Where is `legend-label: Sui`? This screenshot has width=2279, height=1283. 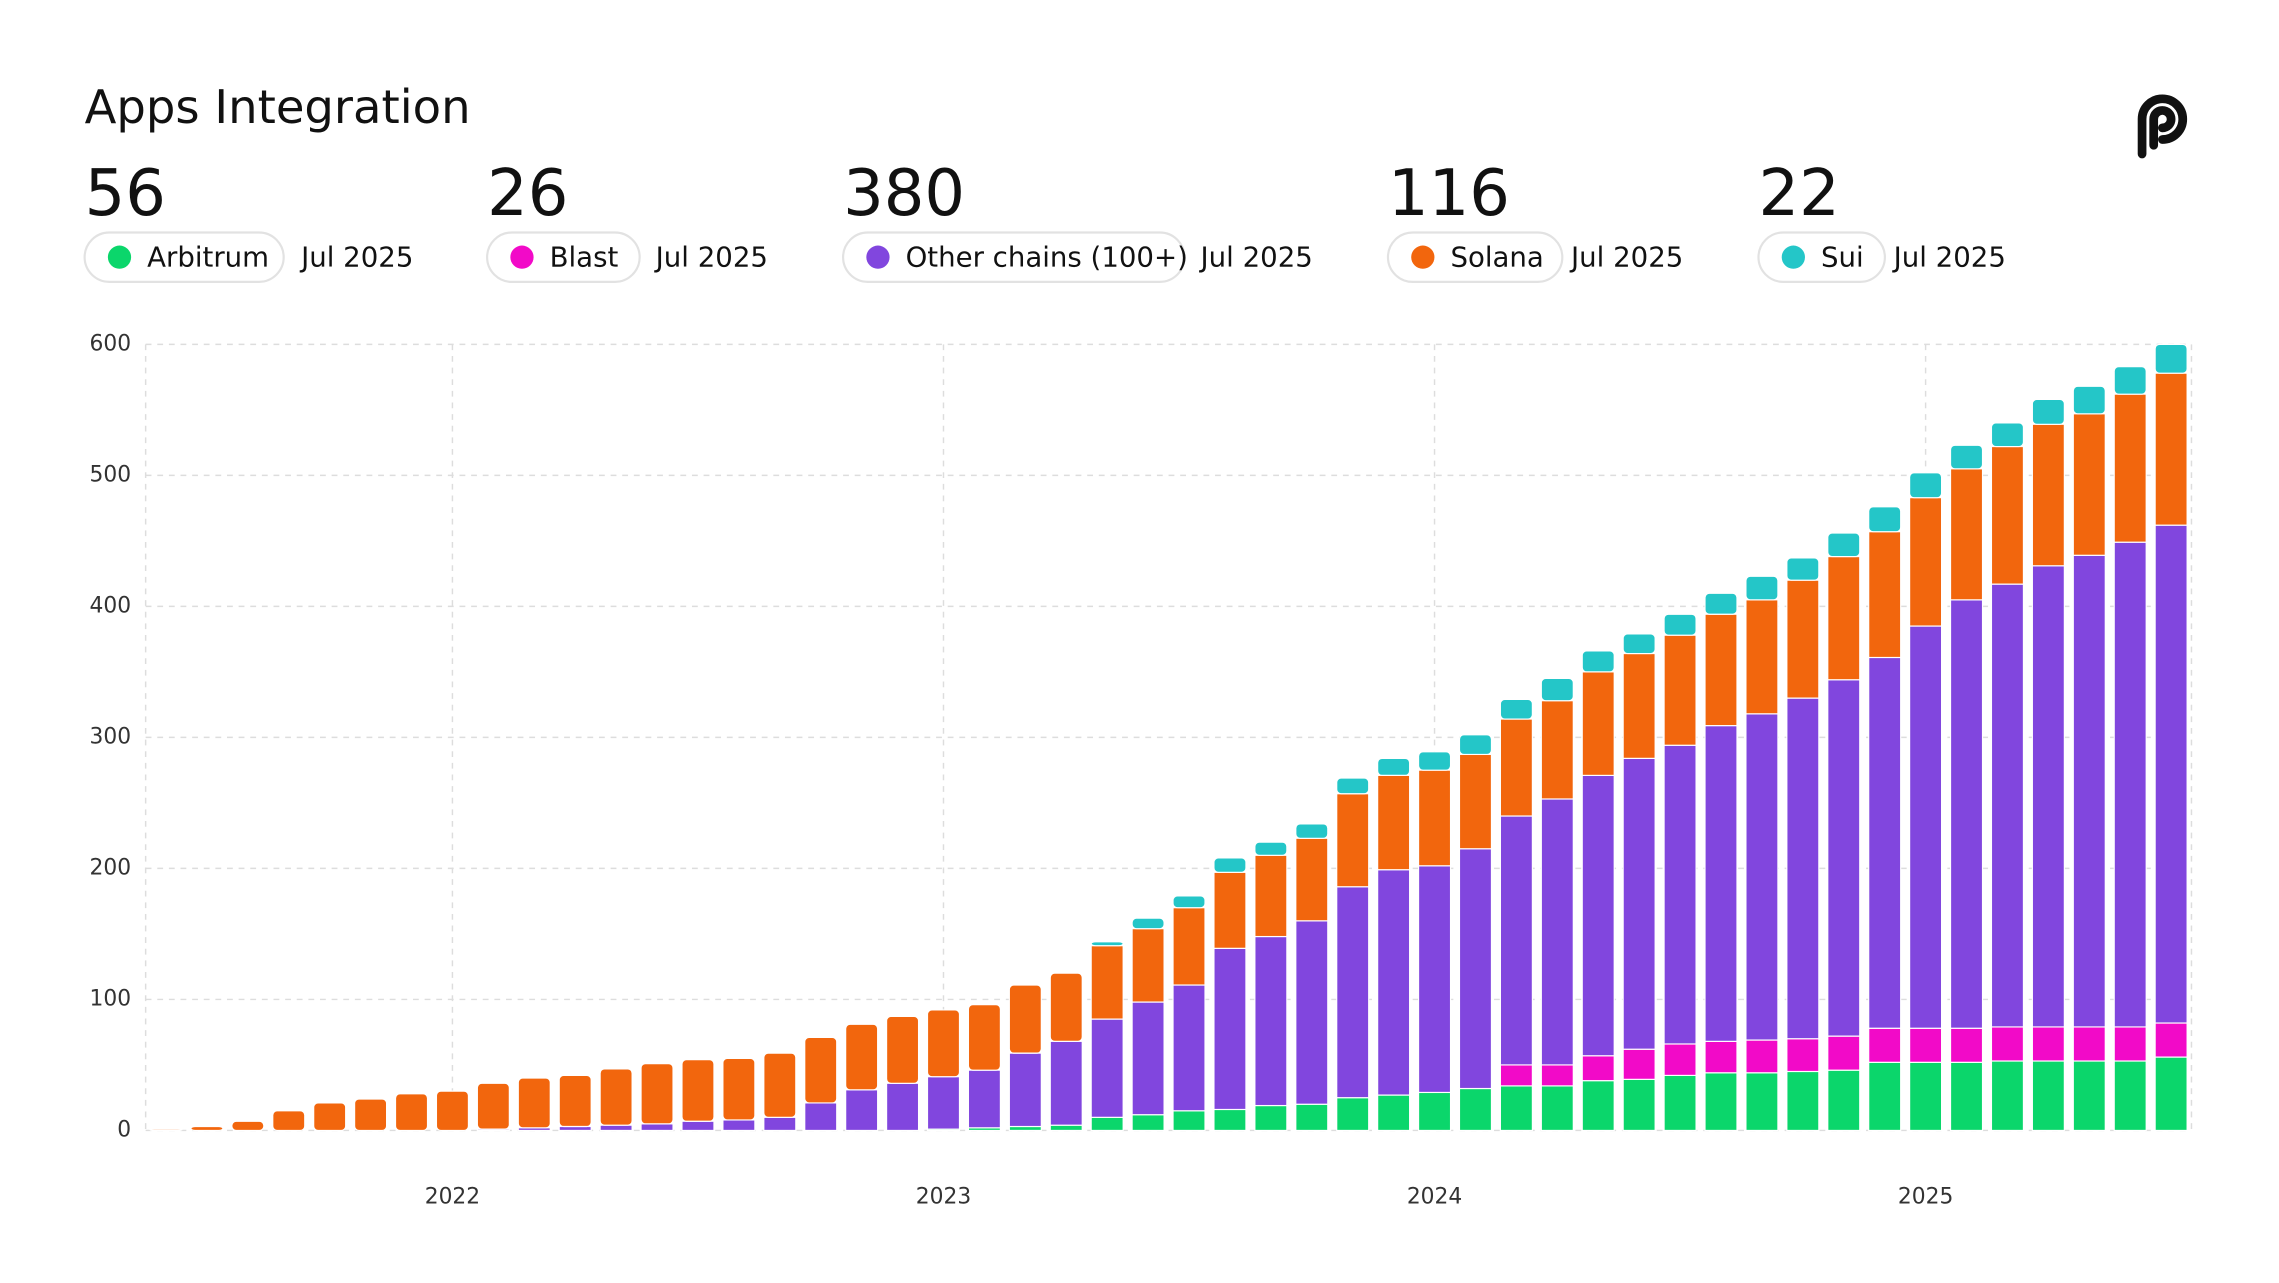 legend-label: Sui is located at coordinates (1842, 257).